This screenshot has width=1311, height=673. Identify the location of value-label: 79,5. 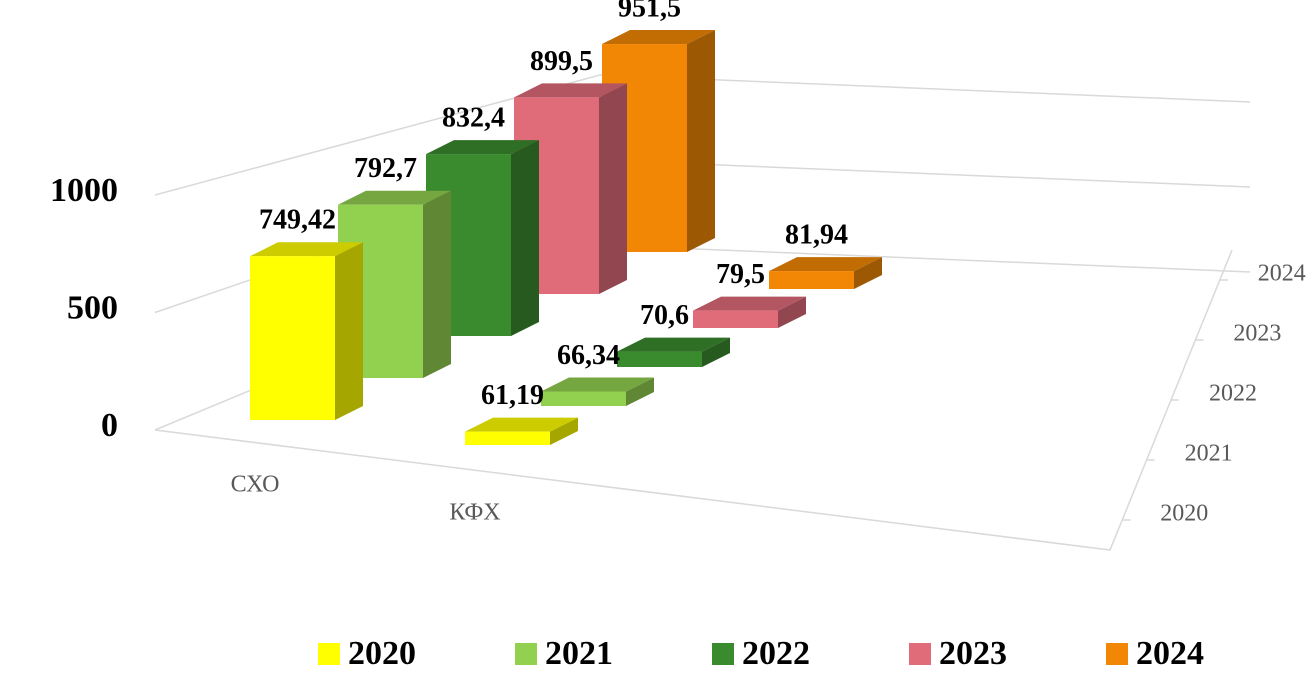
(740, 274).